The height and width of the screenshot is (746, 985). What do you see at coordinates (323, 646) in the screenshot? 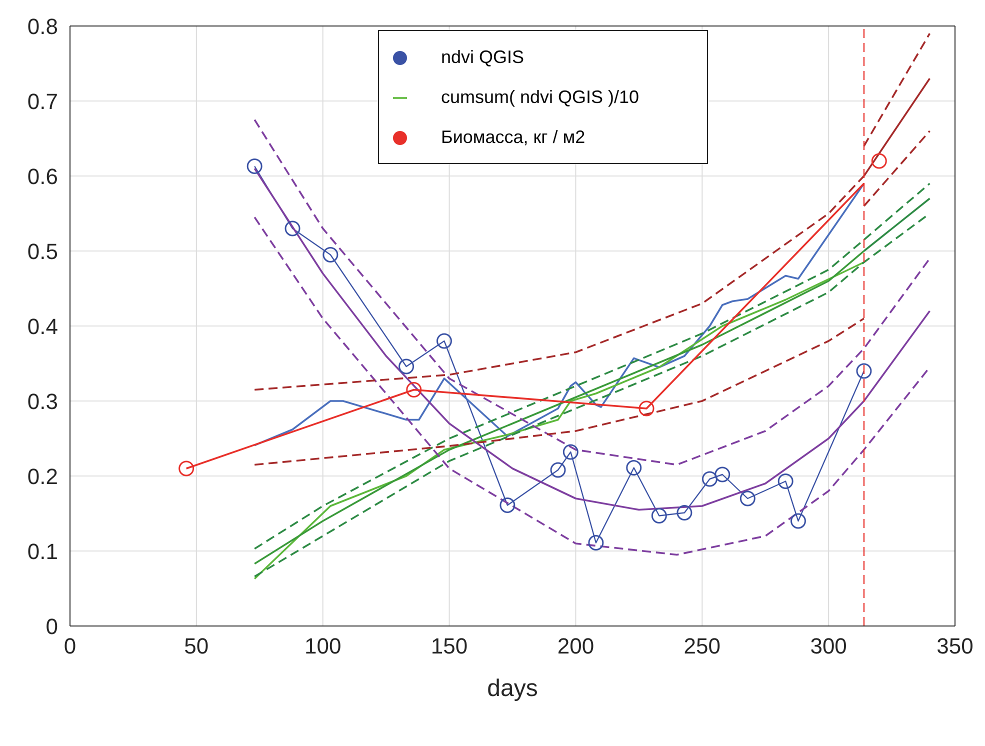
I see `x-tick-label: 100` at bounding box center [323, 646].